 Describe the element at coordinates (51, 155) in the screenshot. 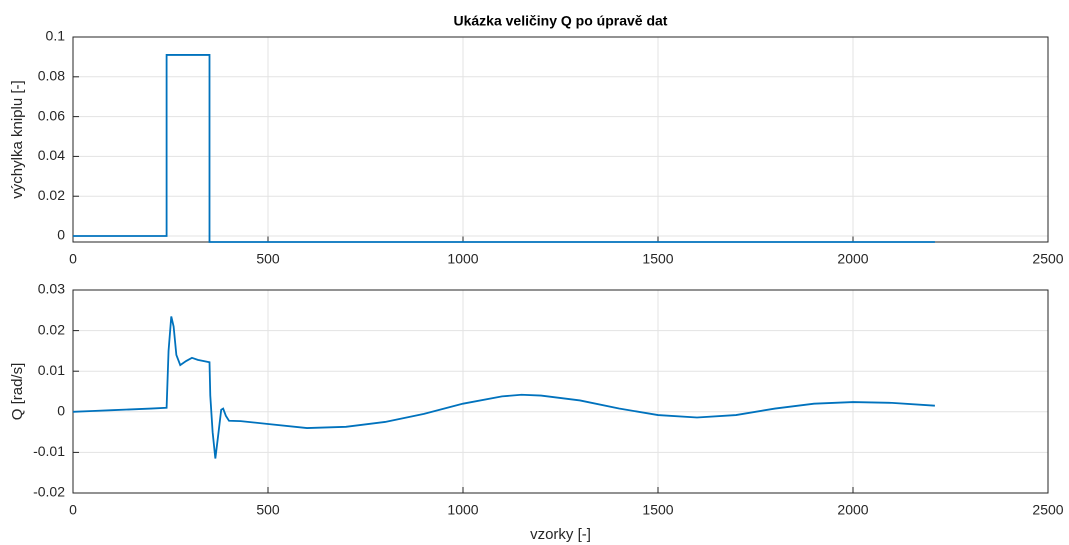

I see `y-tick-label: 0.04` at that location.